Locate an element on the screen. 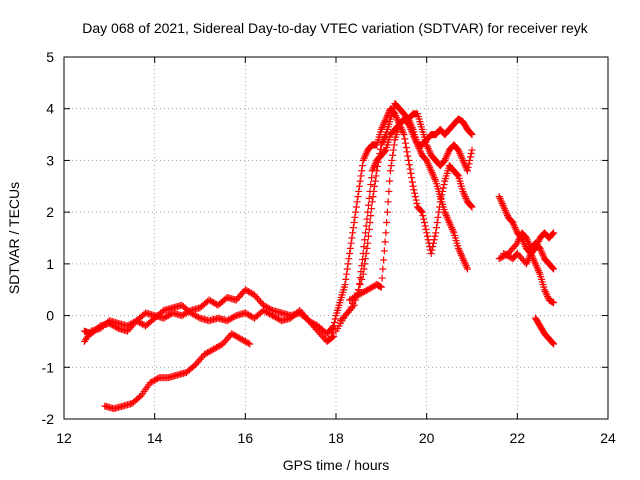 The width and height of the screenshot is (640, 480). y-tick-label: 0 is located at coordinates (50, 316).